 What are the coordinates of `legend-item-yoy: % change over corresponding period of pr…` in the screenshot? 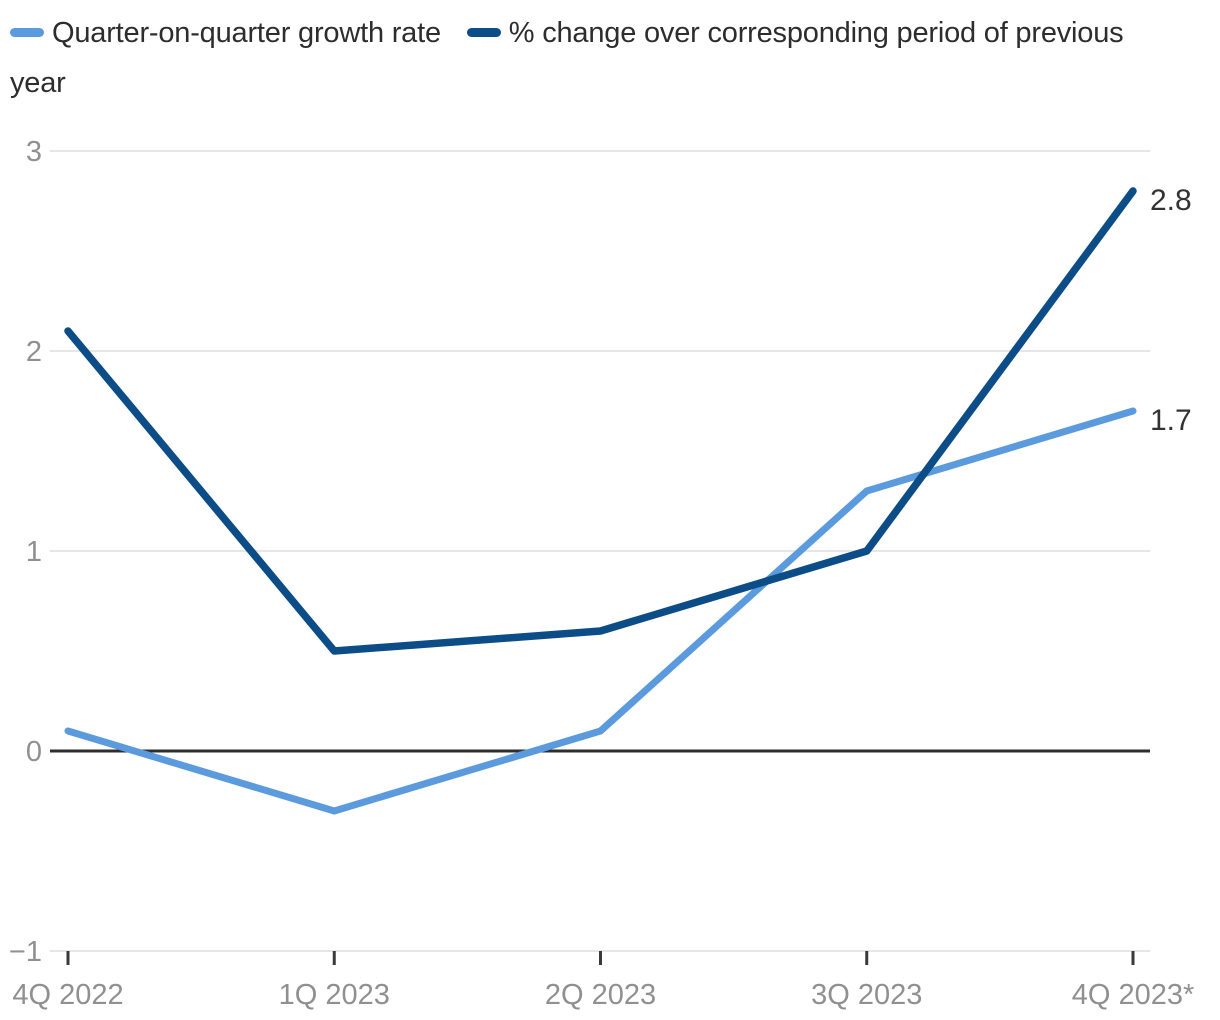 It's located at (567, 58).